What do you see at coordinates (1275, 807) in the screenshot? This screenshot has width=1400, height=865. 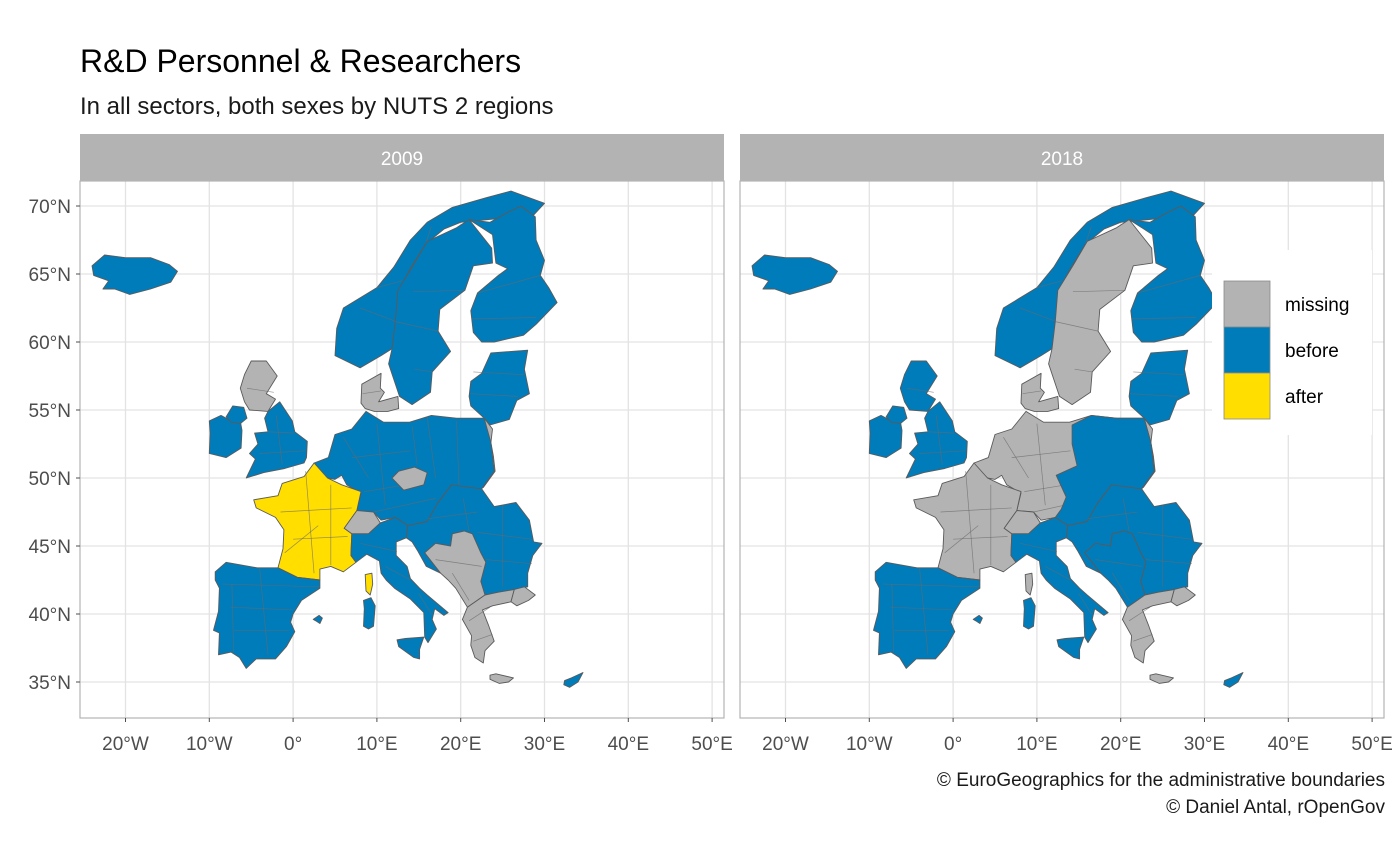 I see `caption-line-2: © Daniel Antal, rOpenGov` at bounding box center [1275, 807].